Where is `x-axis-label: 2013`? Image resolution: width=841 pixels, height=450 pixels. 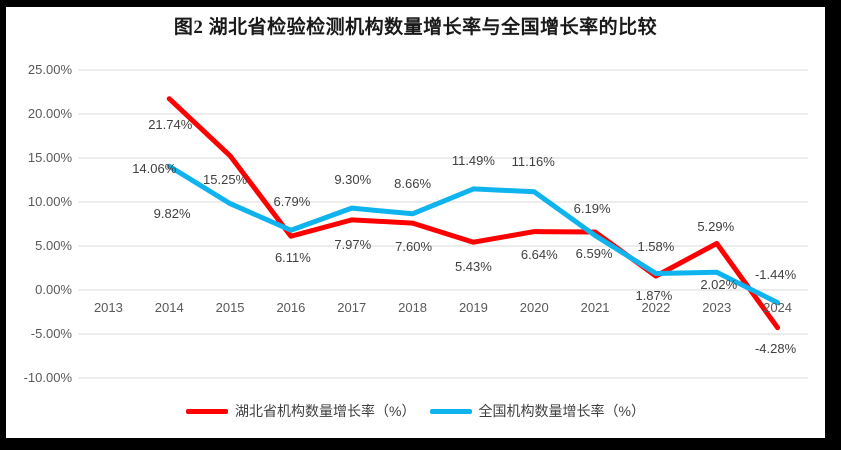 x-axis-label: 2013 is located at coordinates (108, 307).